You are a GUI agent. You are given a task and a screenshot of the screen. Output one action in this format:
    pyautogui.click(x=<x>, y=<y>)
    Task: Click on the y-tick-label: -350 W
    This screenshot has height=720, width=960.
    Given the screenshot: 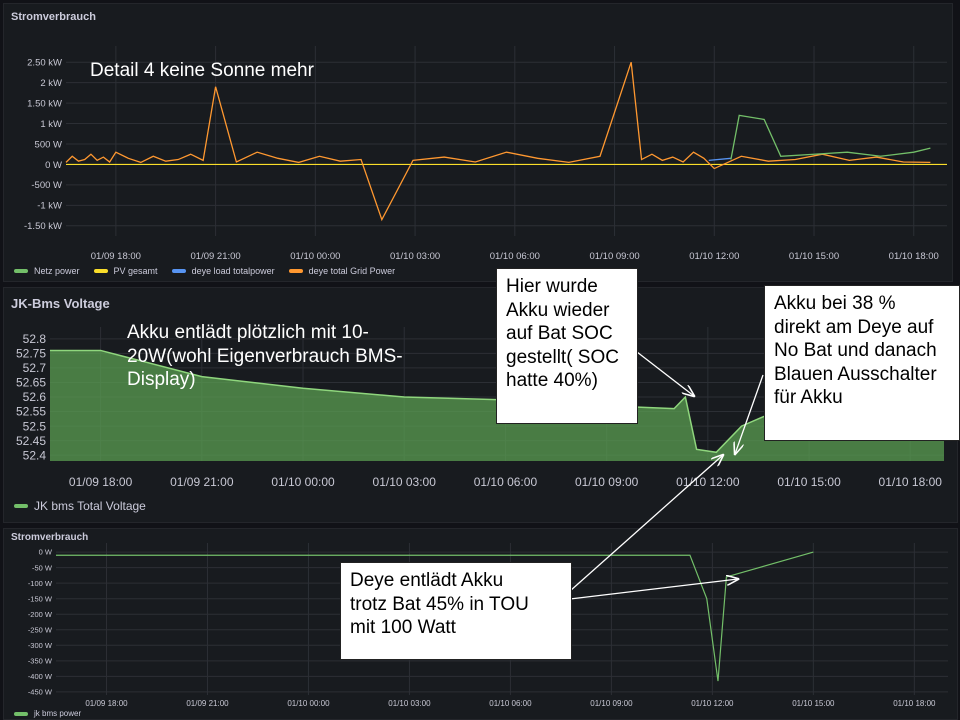 What is the action you would take?
    pyautogui.click(x=40, y=660)
    